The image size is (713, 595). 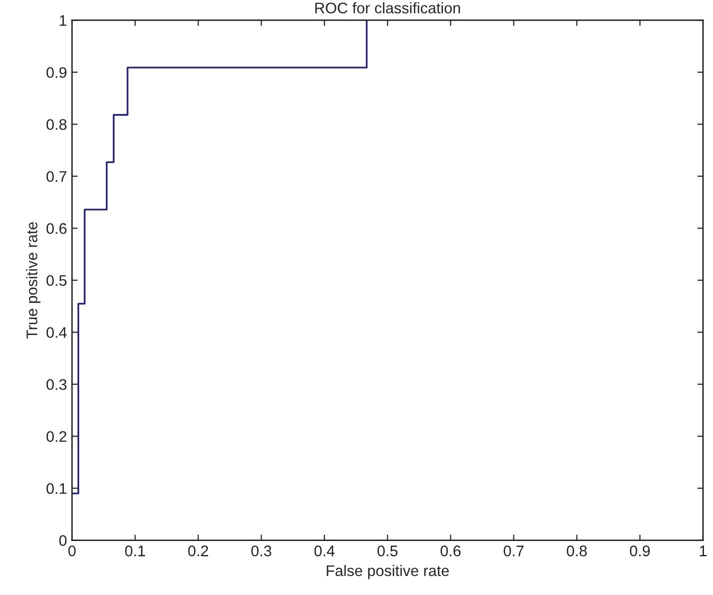 I want to click on y-tick-label: 0.3, so click(x=56, y=384).